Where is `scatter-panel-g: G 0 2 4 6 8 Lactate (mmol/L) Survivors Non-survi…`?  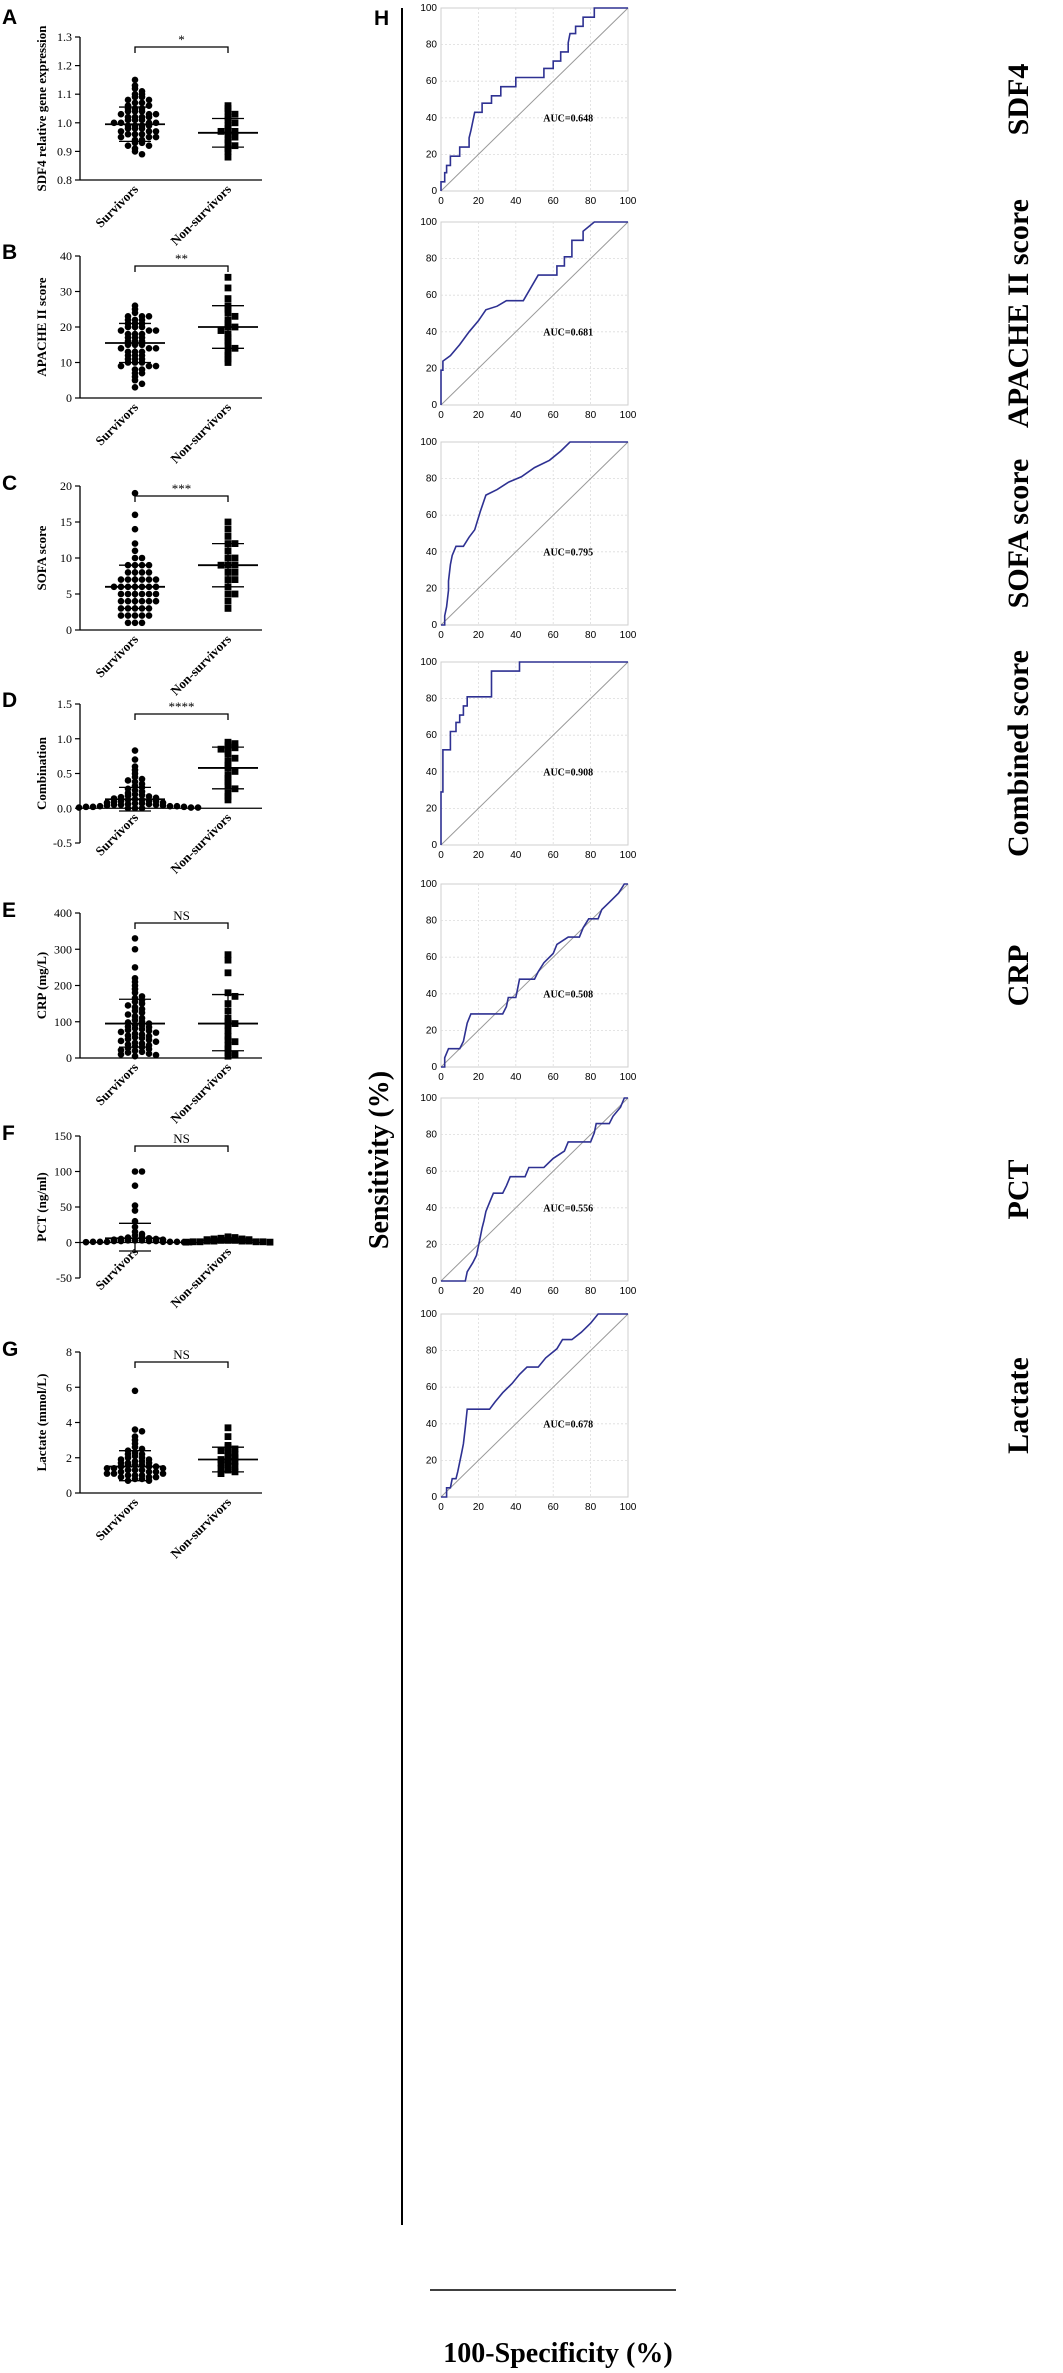
scatter-panel-g: G 0 2 4 6 8 Lactate (mmol/L) Survivors Non-survi… is located at coordinates (132, 1449).